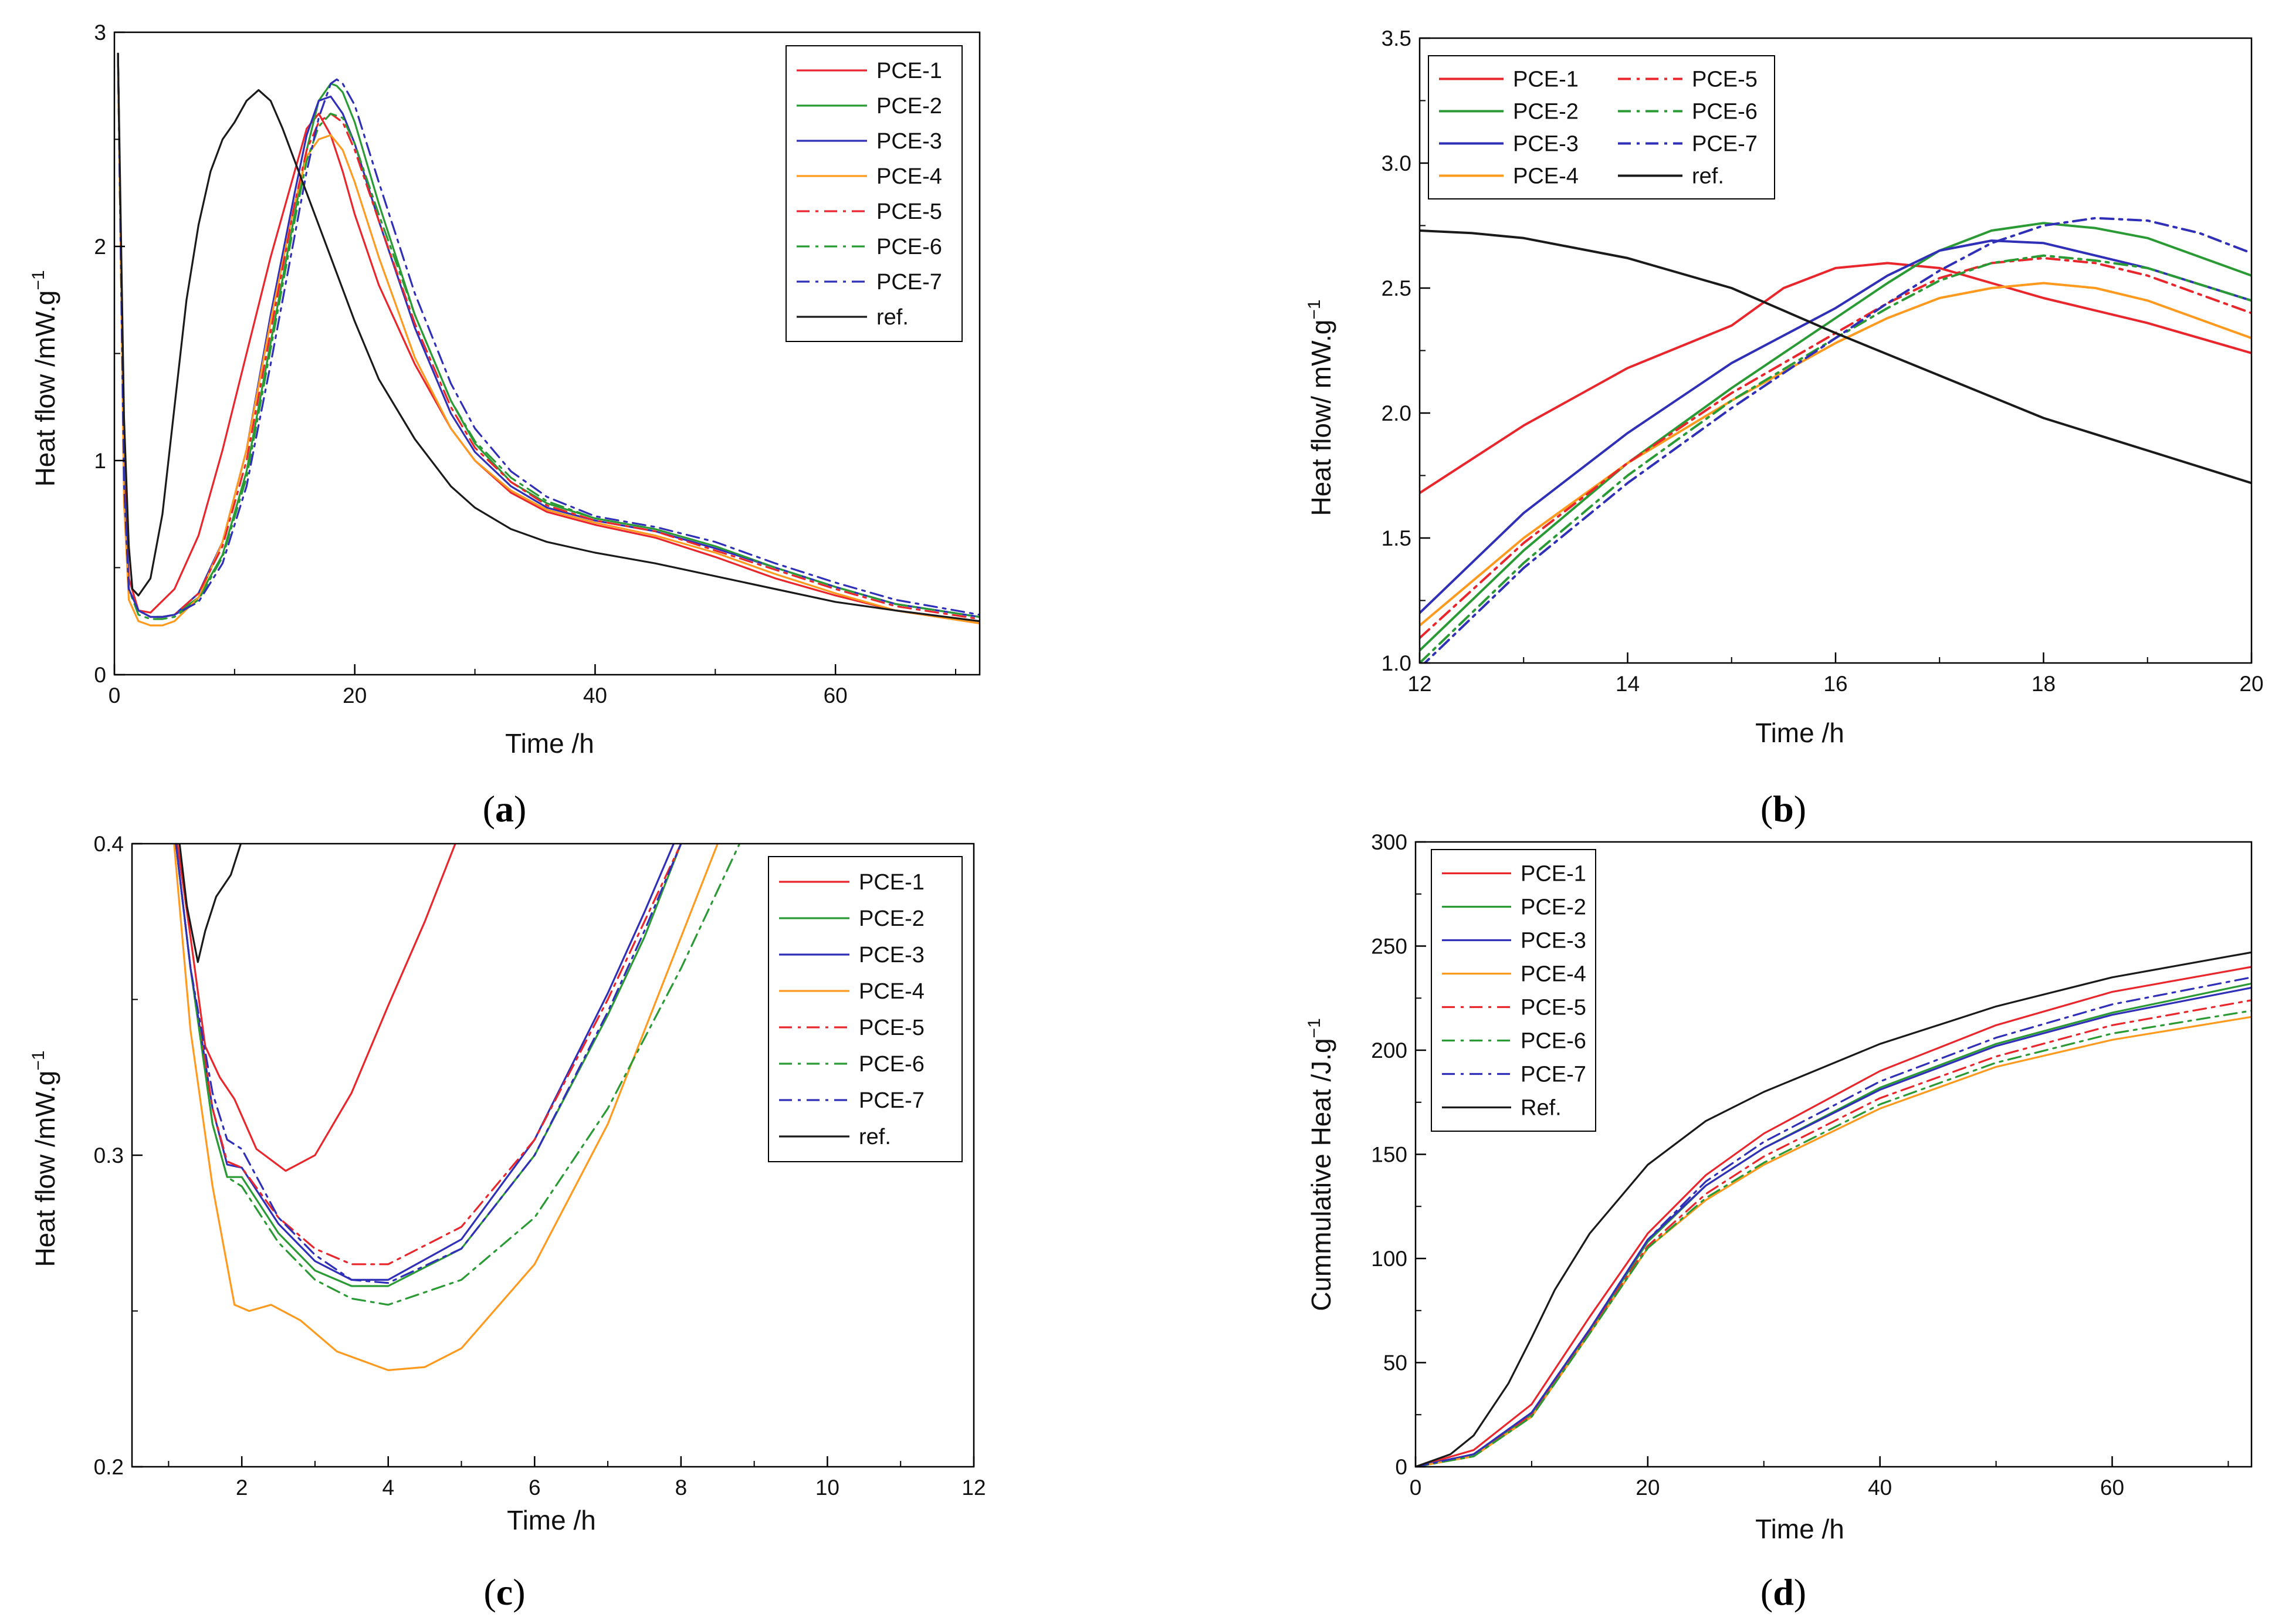 The height and width of the screenshot is (1624, 2282). What do you see at coordinates (1783, 809) in the screenshot?
I see `panel-label-b: (b)` at bounding box center [1783, 809].